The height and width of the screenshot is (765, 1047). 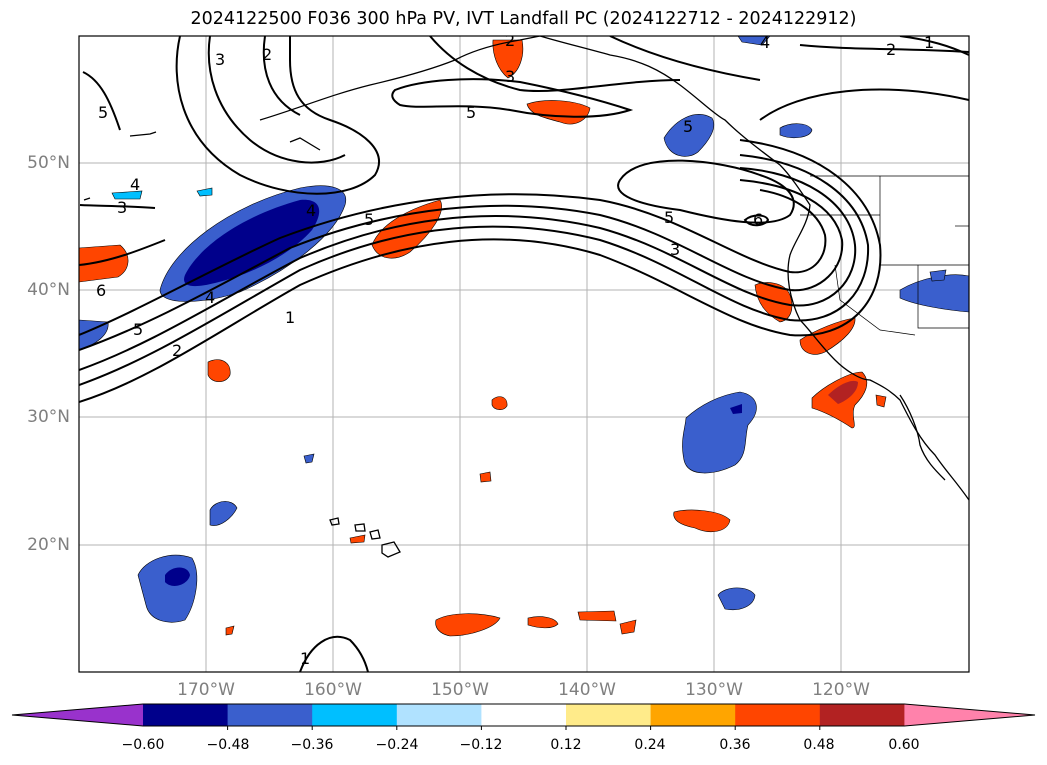 I want to click on colorbar-tick-label: 0.12, so click(x=566, y=745).